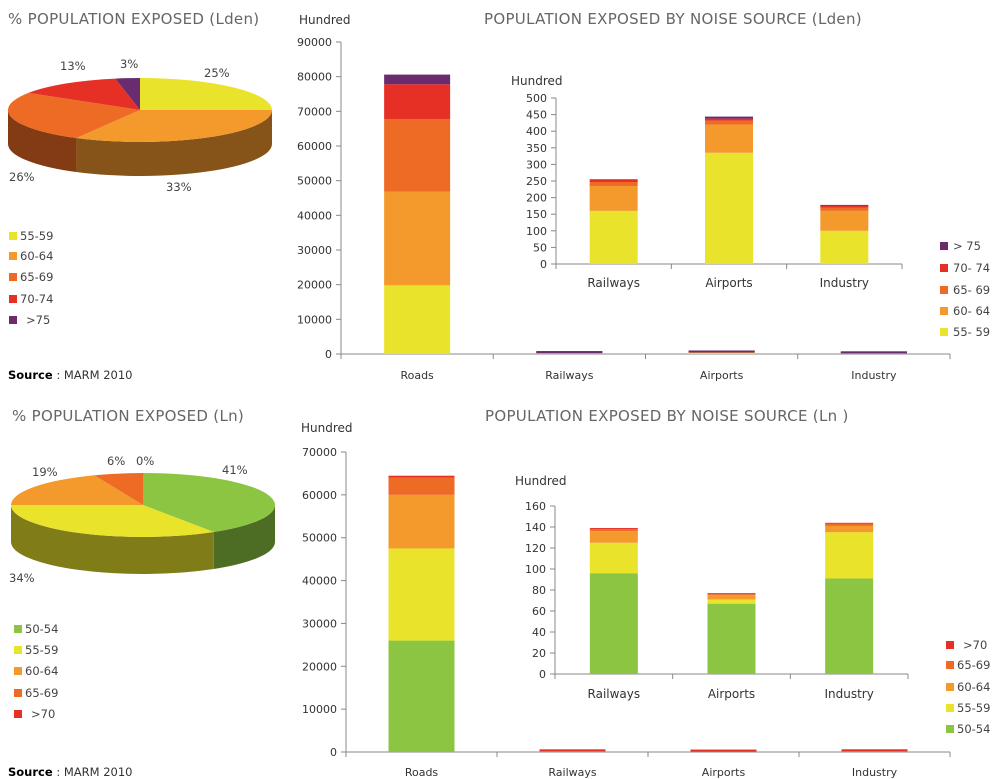 The width and height of the screenshot is (993, 779). What do you see at coordinates (965, 289) in the screenshot?
I see `bar-lden-legend: > 75 70- 74 65- 69 60- 64 55- 59` at bounding box center [965, 289].